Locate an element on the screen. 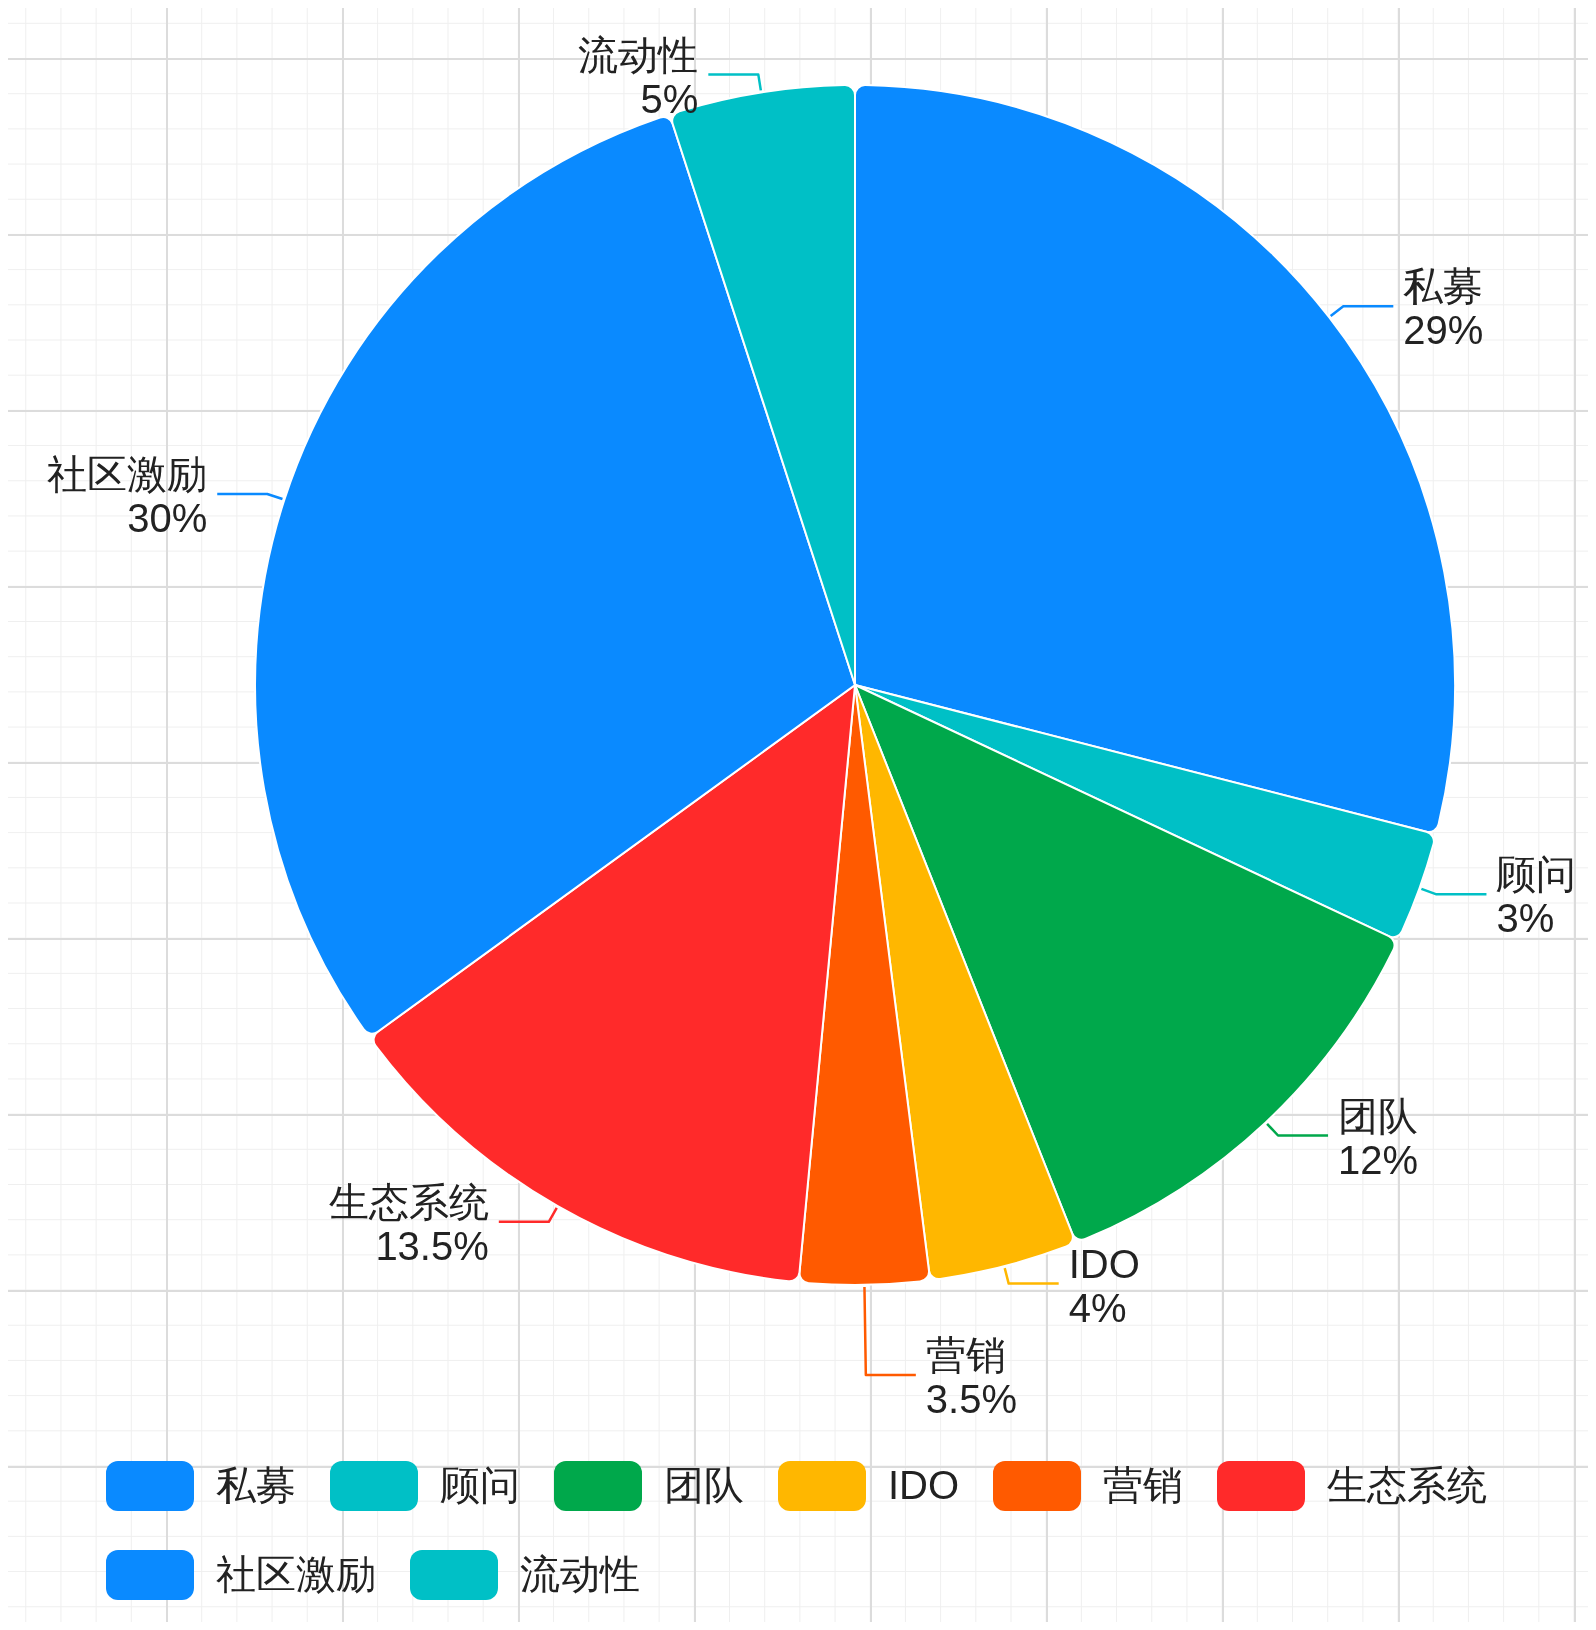  slice-label: 营销 is located at coordinates (965, 1354).